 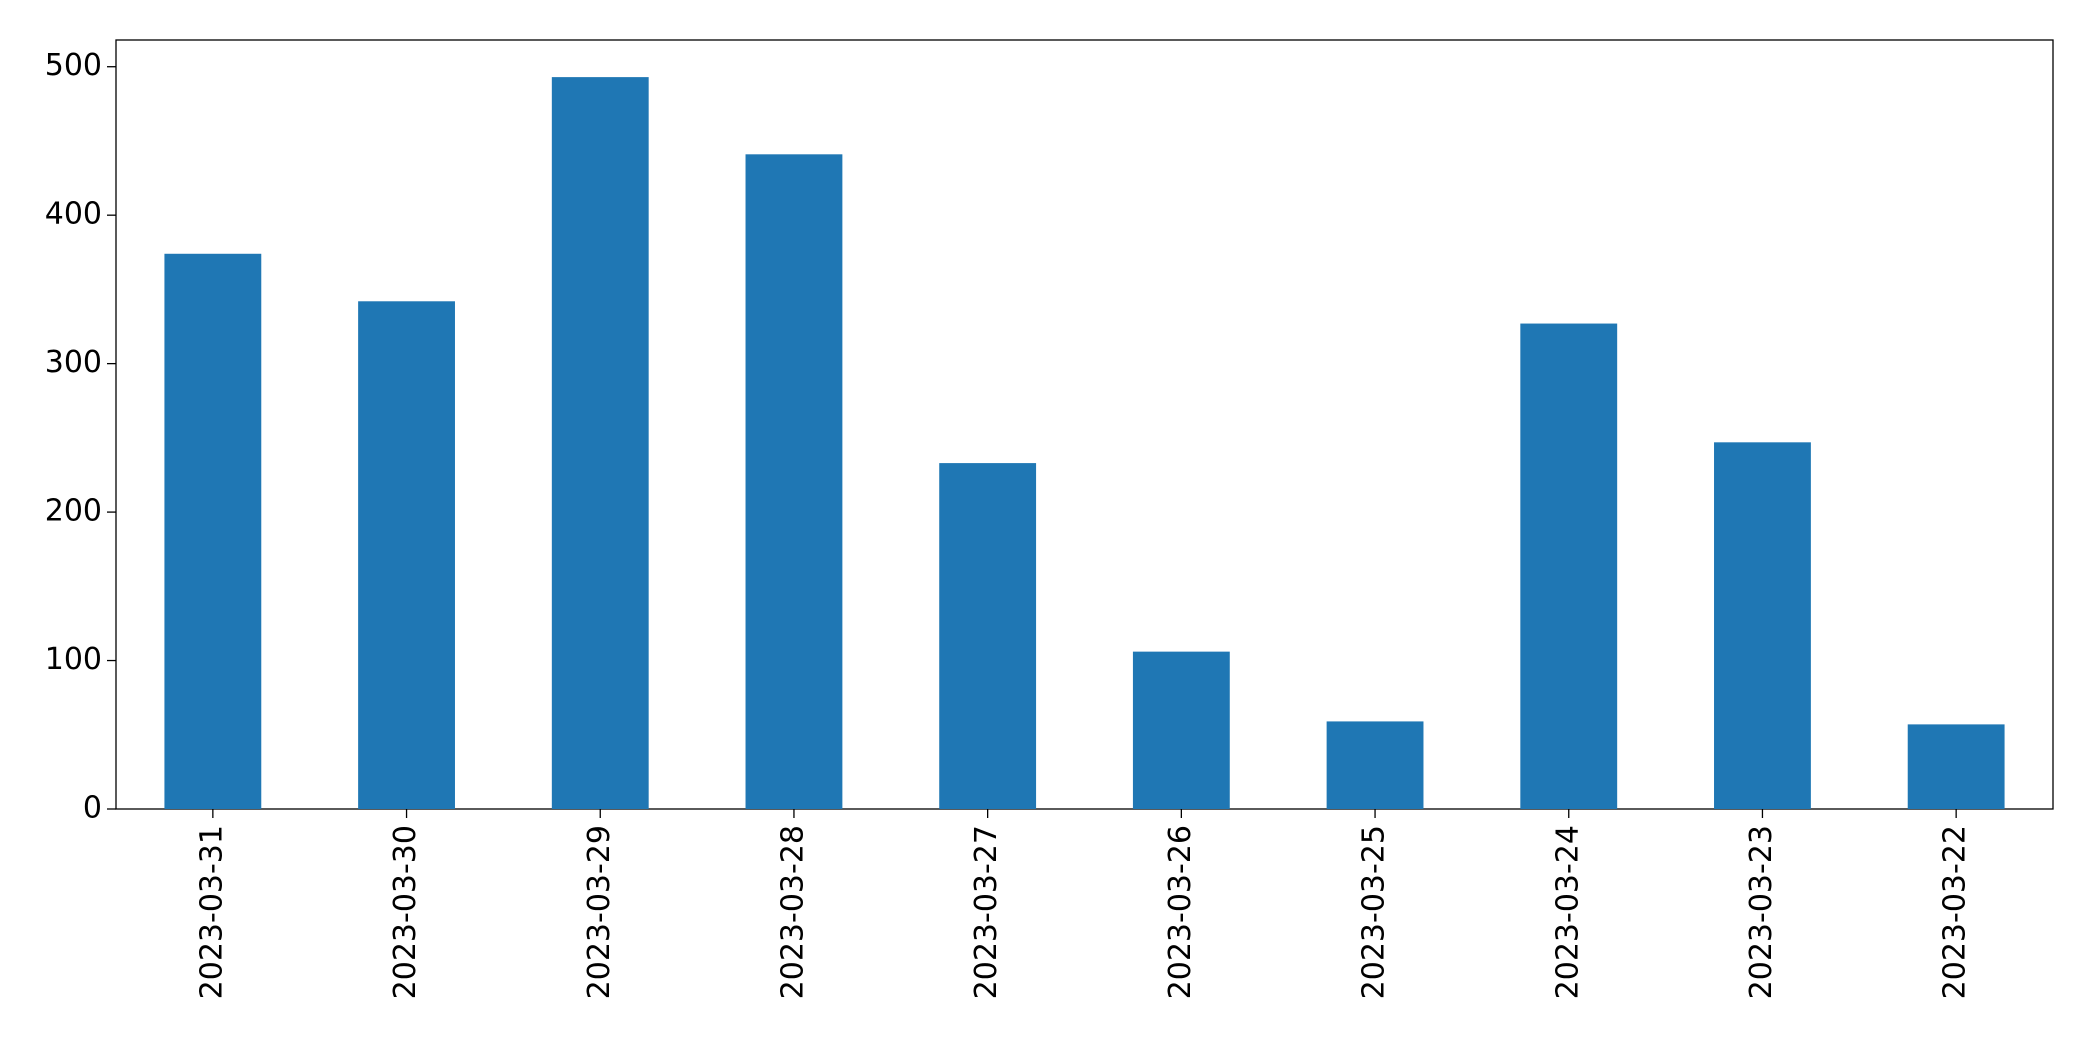 I want to click on x-tick-label: 2023-03-30, so click(x=405, y=912).